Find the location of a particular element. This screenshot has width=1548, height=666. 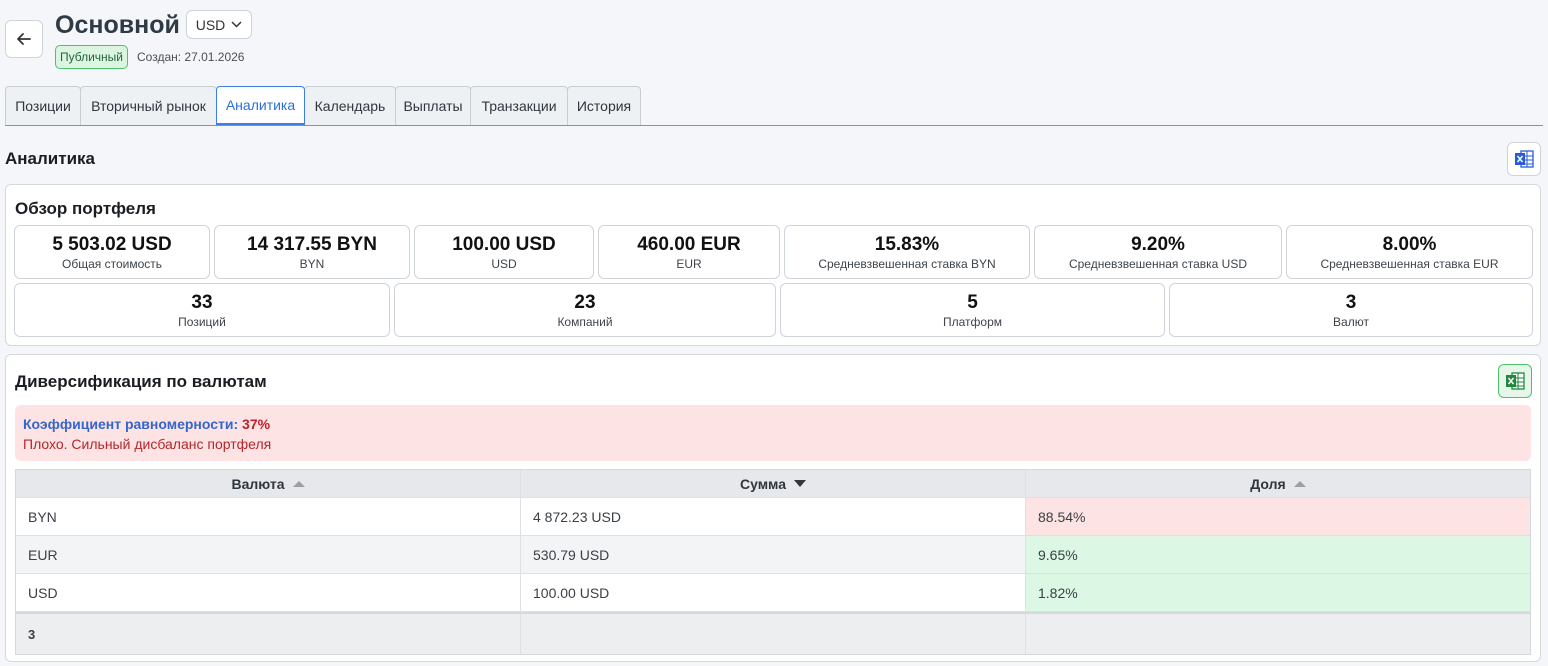

stat-value: 5 is located at coordinates (972, 302).